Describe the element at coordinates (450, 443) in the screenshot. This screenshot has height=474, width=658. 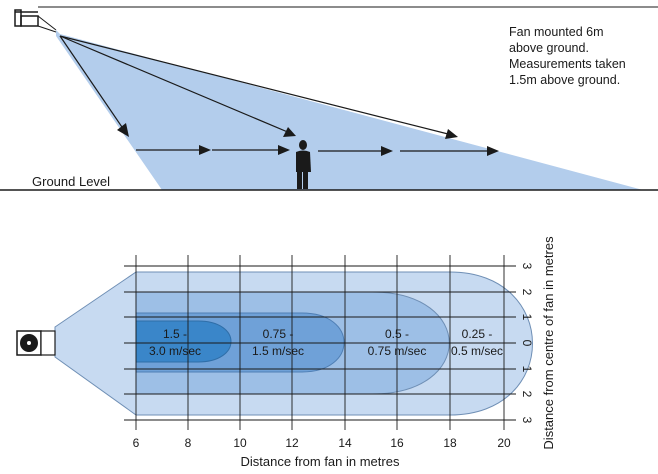
I see `x-tick: 18` at that location.